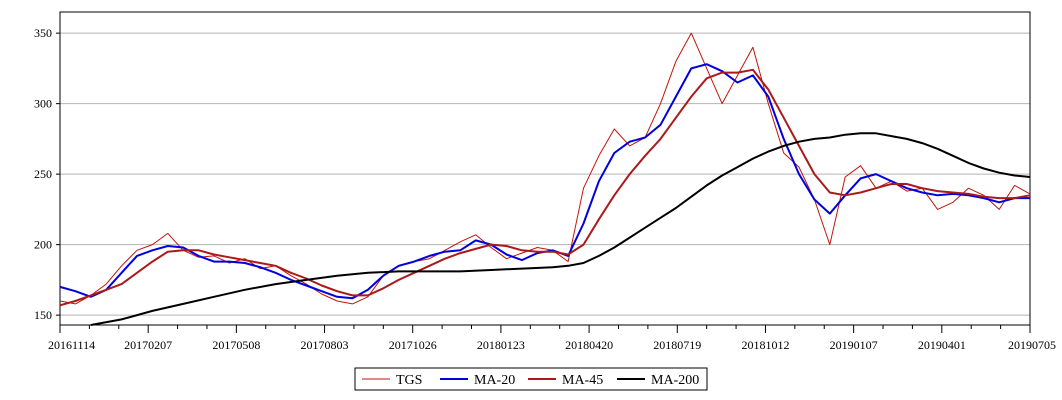 This screenshot has width=1062, height=400. Describe the element at coordinates (71, 345) in the screenshot. I see `x-tick-label: 20161114` at that location.